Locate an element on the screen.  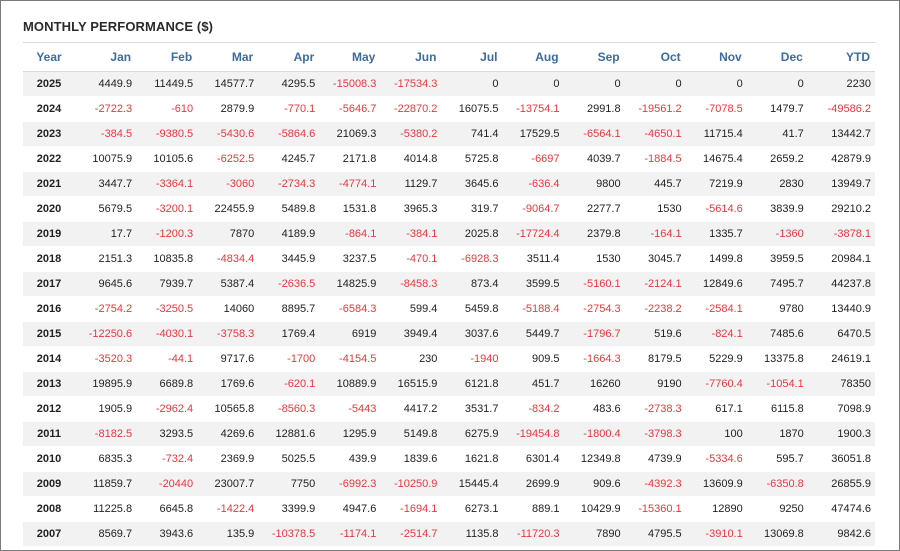
value-cell: 7098.9 is located at coordinates (841, 409).